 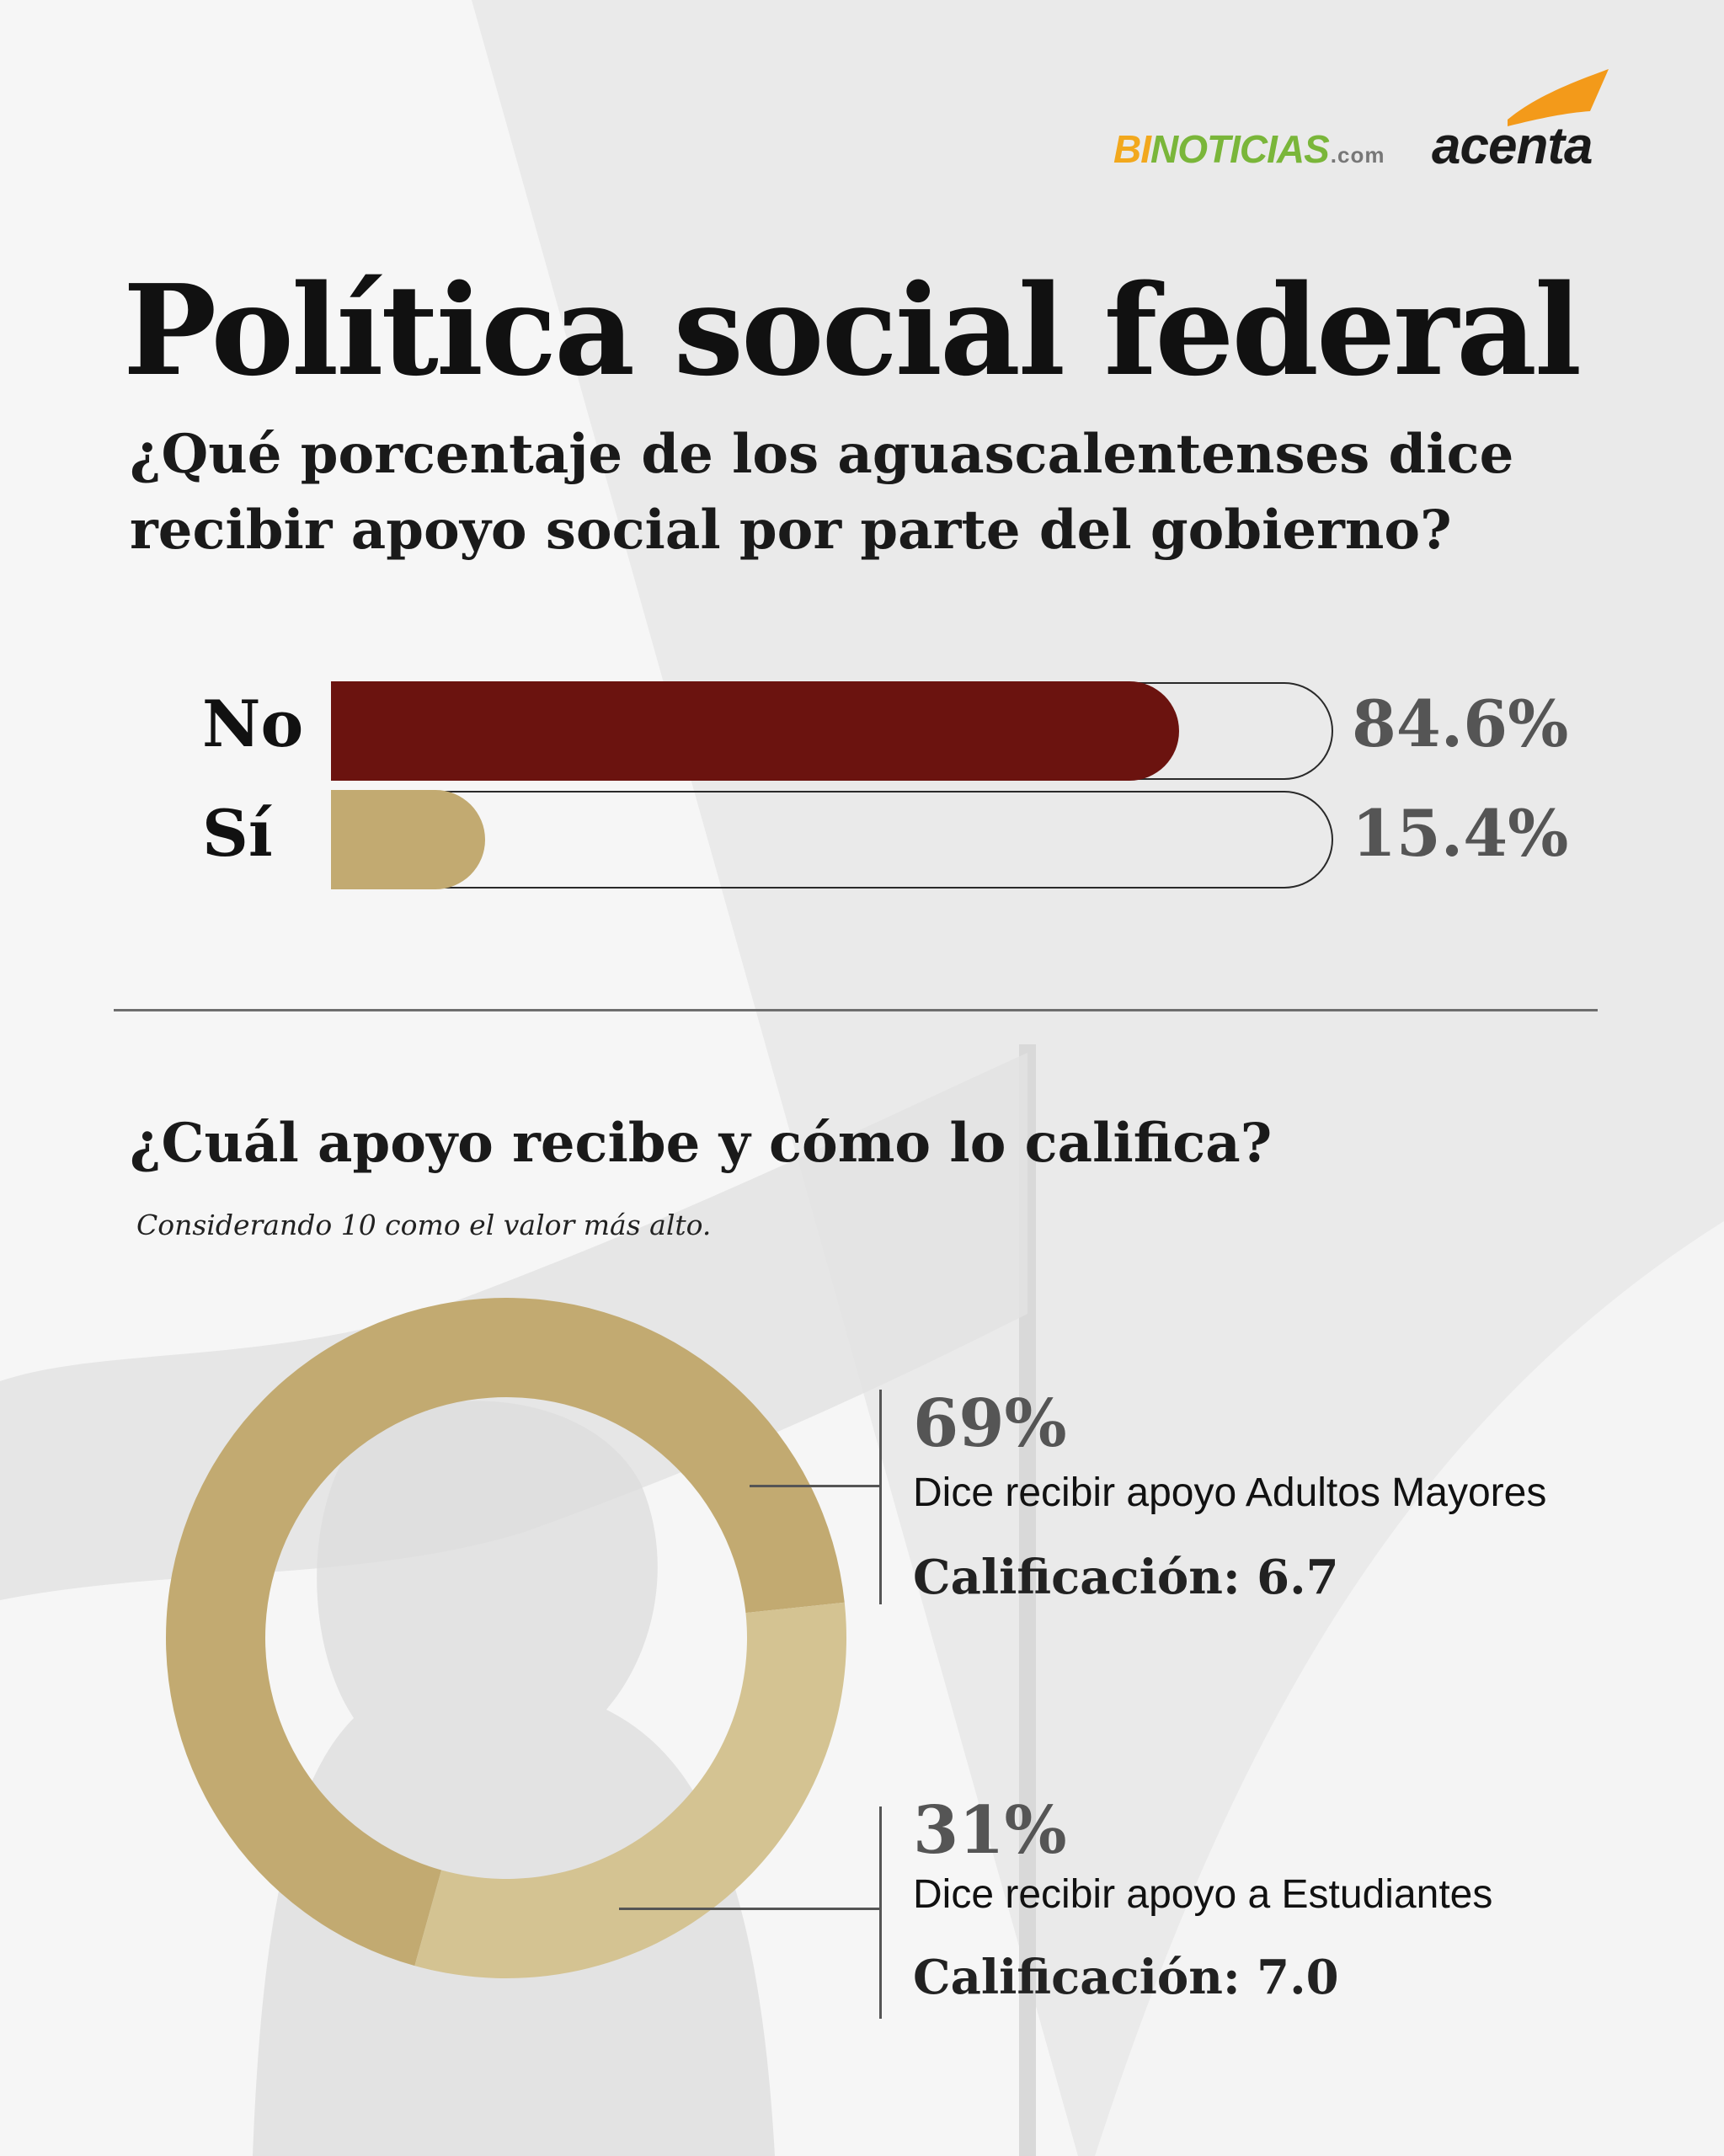 What do you see at coordinates (701, 1143) in the screenshot?
I see `section-title: ¿Cuál apoyo recibe y cómo lo califica?` at bounding box center [701, 1143].